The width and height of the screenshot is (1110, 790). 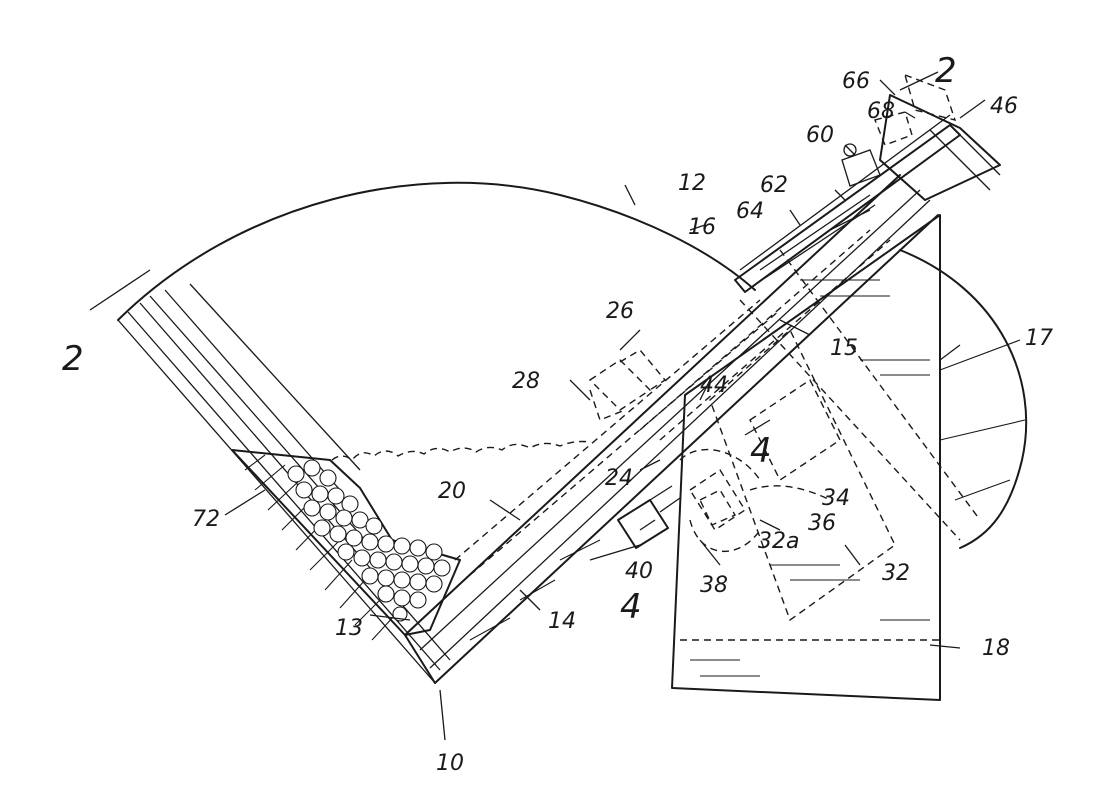 What do you see at coordinates (461, 450) in the screenshot?
I see `material-level-line` at bounding box center [461, 450].